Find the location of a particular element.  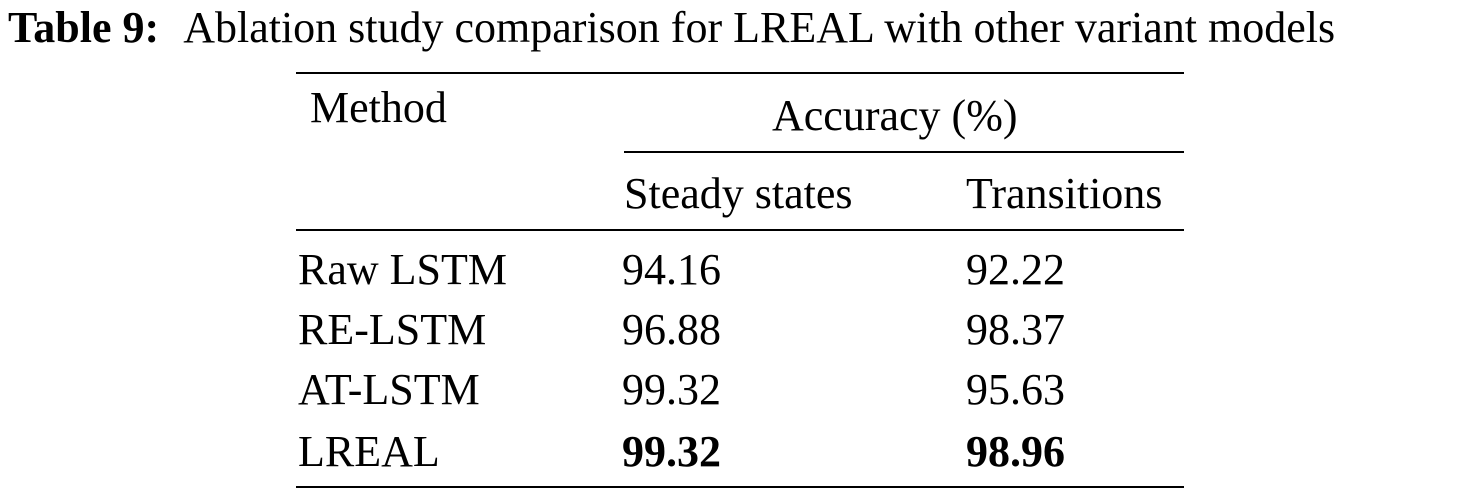

caption-label: Table 9: is located at coordinates (84, 27).